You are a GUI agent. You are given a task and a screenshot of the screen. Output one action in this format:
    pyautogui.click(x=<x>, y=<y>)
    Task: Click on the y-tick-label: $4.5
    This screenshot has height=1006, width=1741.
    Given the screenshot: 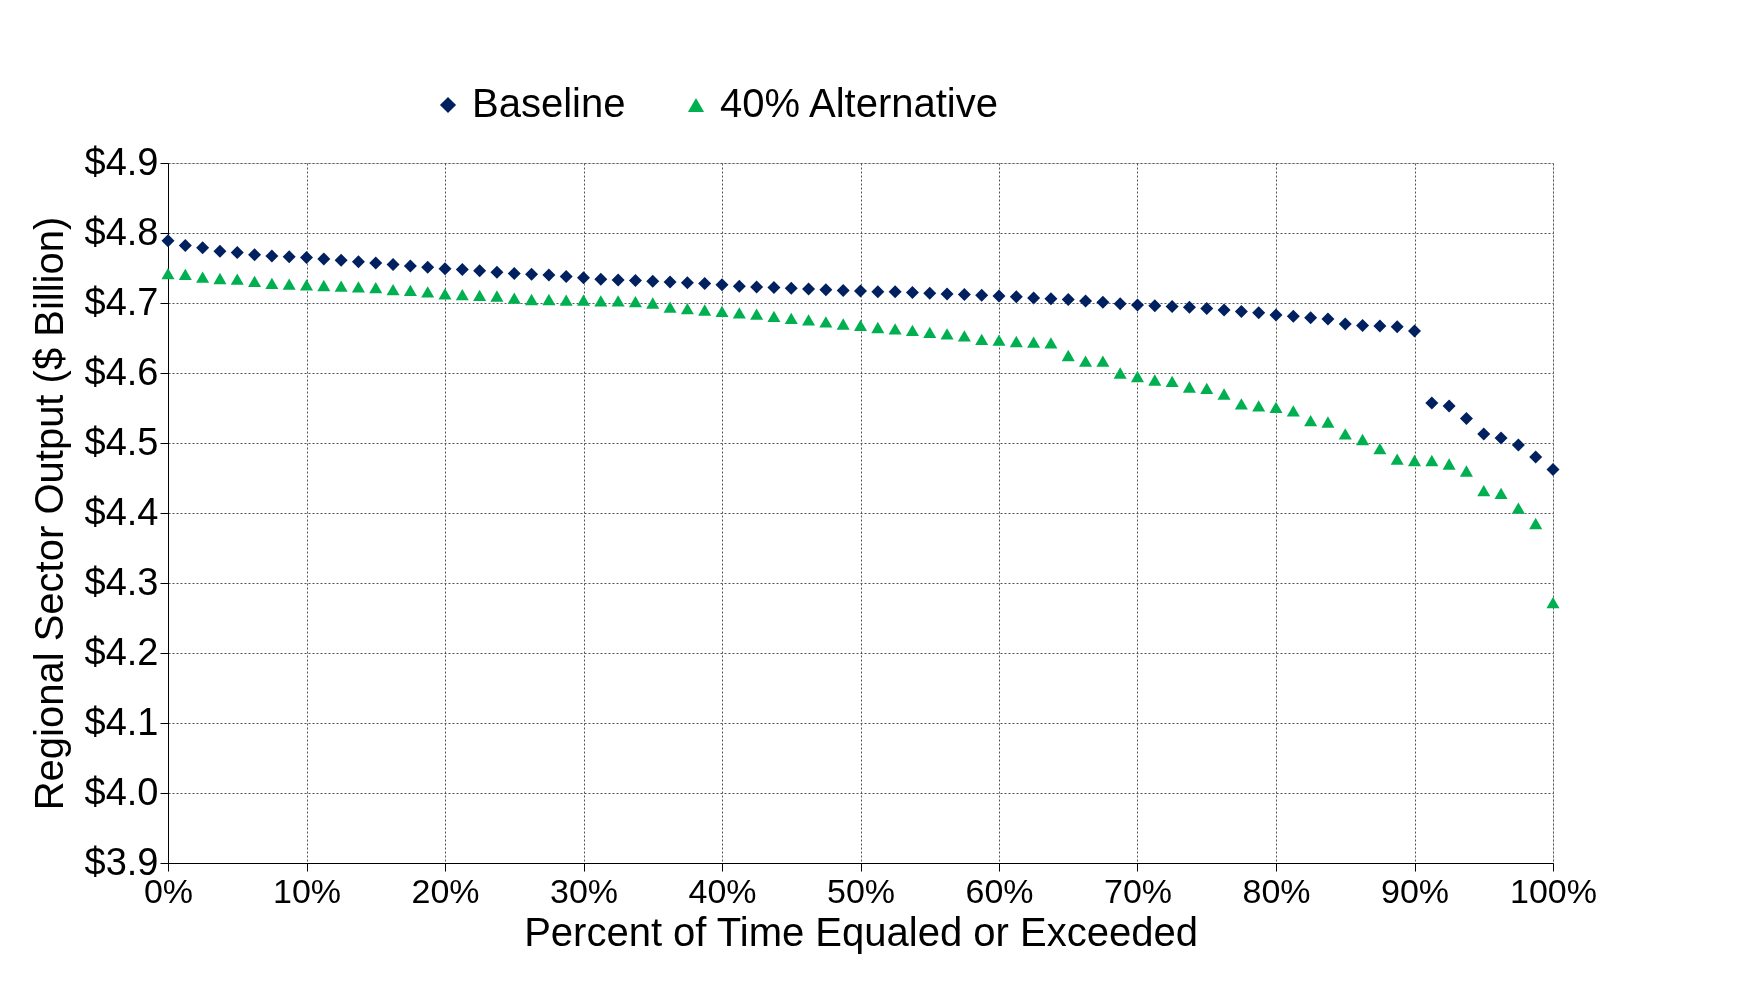 What is the action you would take?
    pyautogui.click(x=121, y=441)
    